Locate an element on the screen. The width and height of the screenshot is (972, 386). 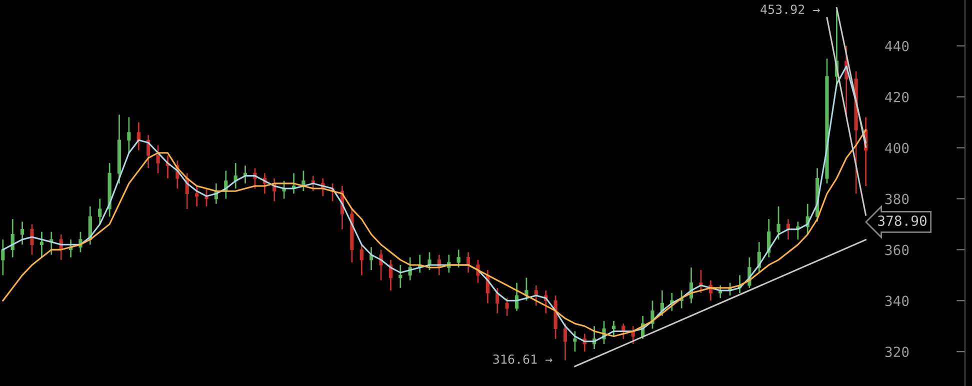
y-tick-label: 320 is located at coordinates (897, 352).